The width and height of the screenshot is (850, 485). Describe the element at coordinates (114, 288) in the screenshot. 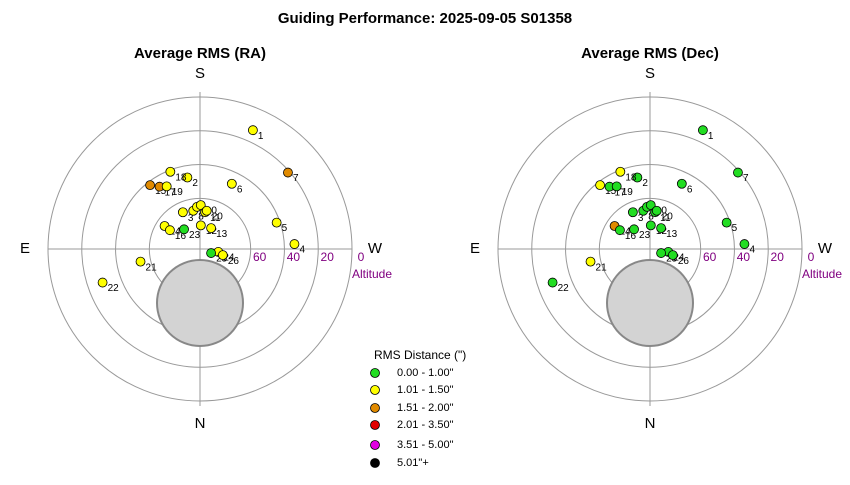

I see `point-label: 22` at that location.